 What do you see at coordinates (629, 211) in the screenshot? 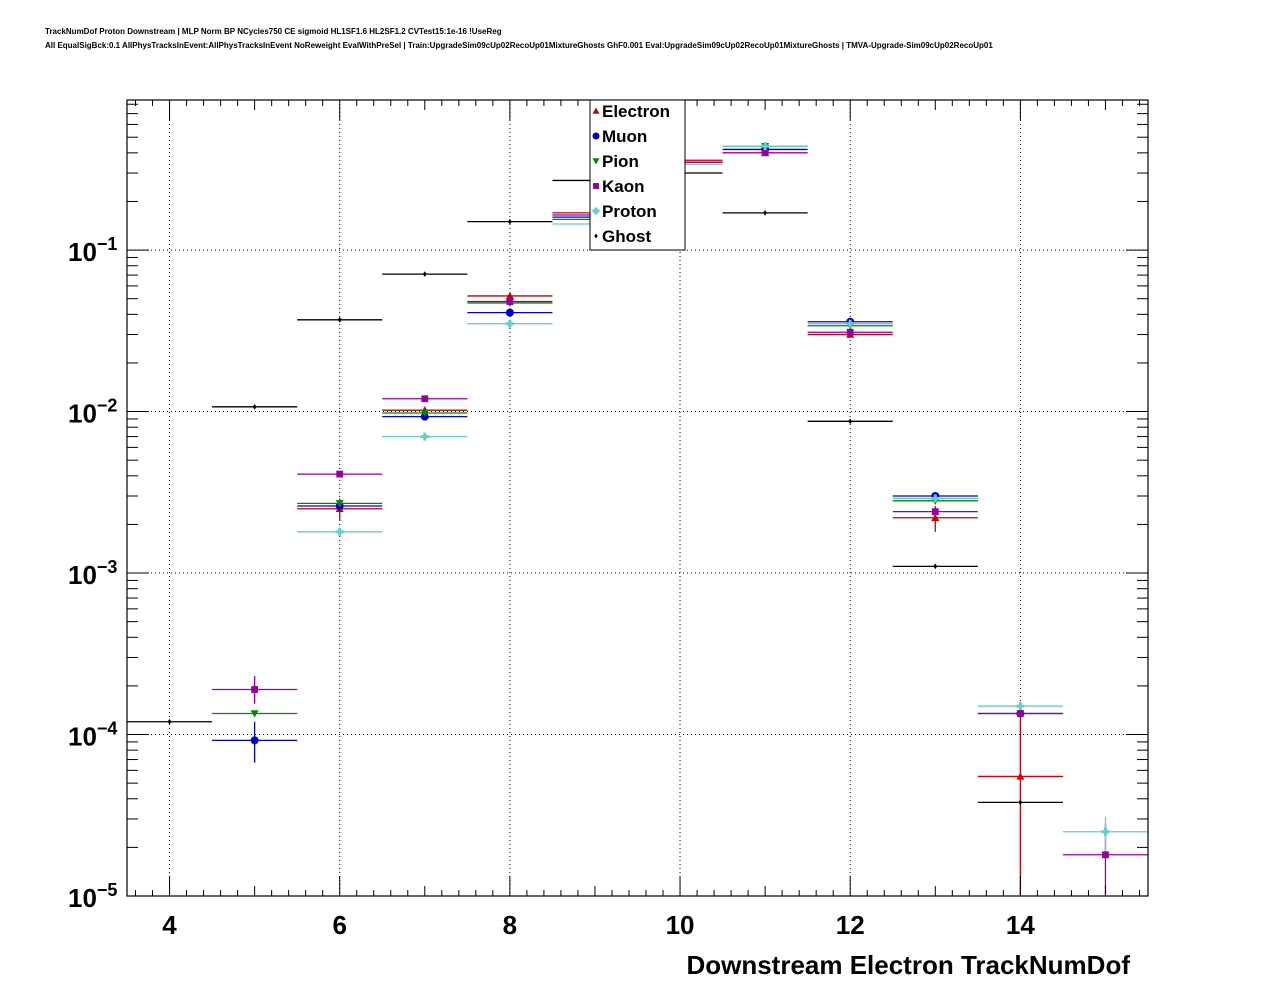
I see `legend-entry-label: Proton` at bounding box center [629, 211].